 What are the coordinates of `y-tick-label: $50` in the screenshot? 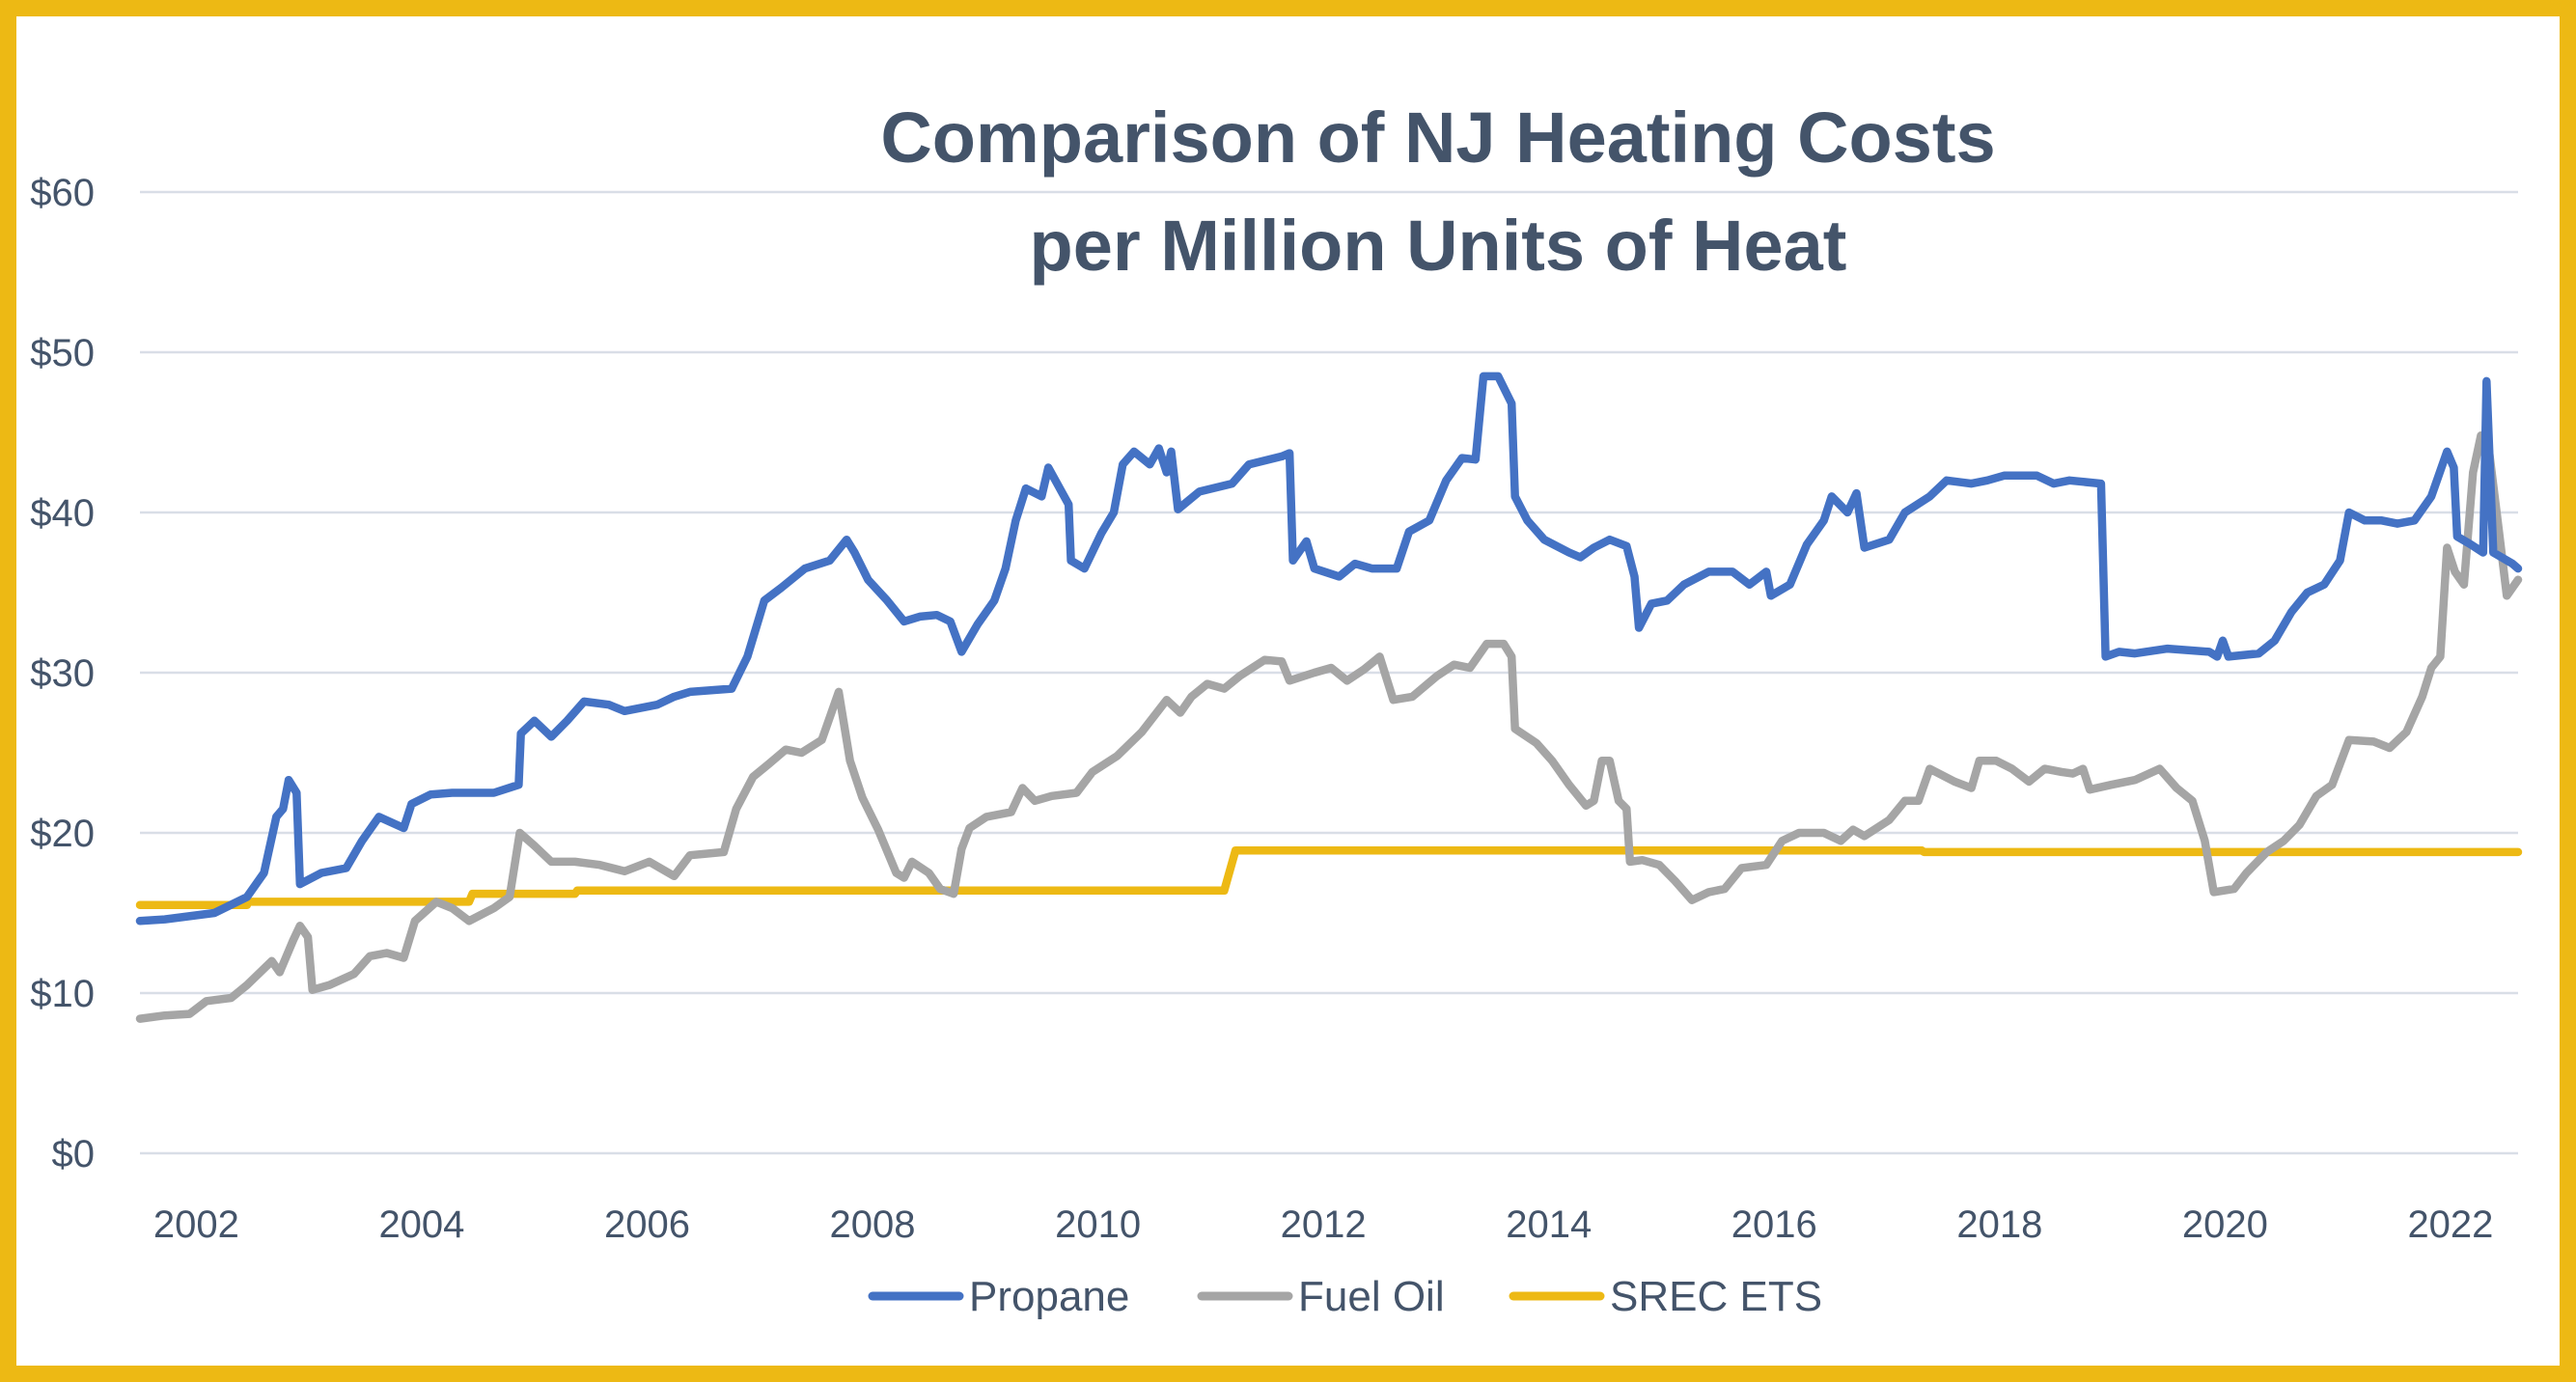 It's located at (62, 353).